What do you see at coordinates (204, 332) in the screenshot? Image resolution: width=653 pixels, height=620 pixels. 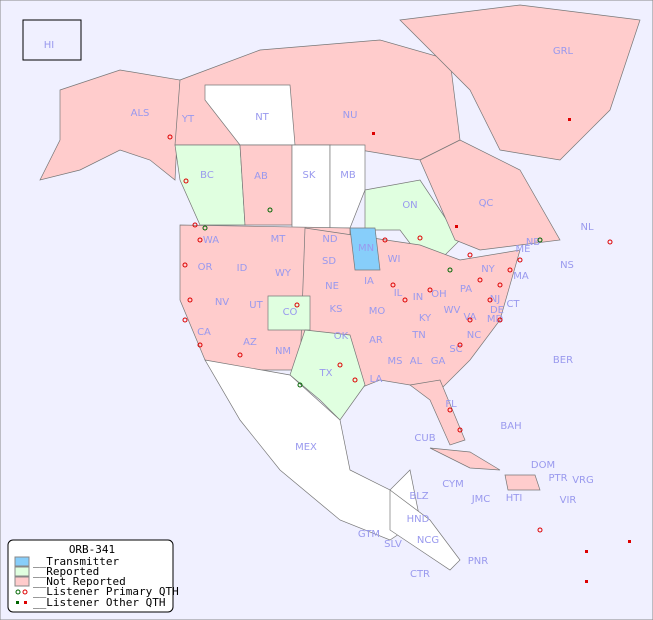 I see `region-label-ca: CA` at bounding box center [204, 332].